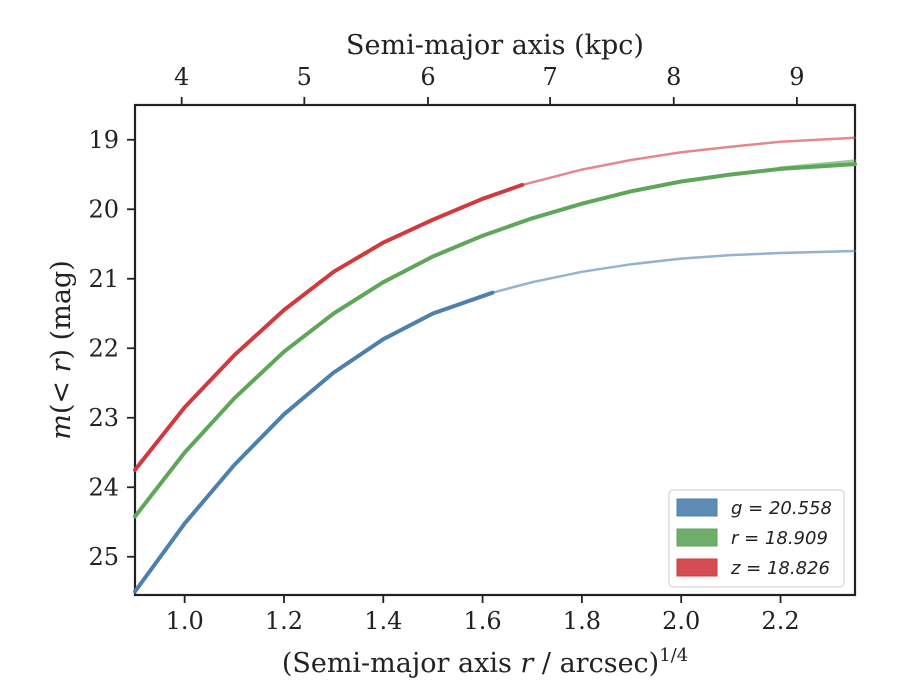  What do you see at coordinates (61, 364) in the screenshot?
I see `y-axis-label-r: r` at bounding box center [61, 364].